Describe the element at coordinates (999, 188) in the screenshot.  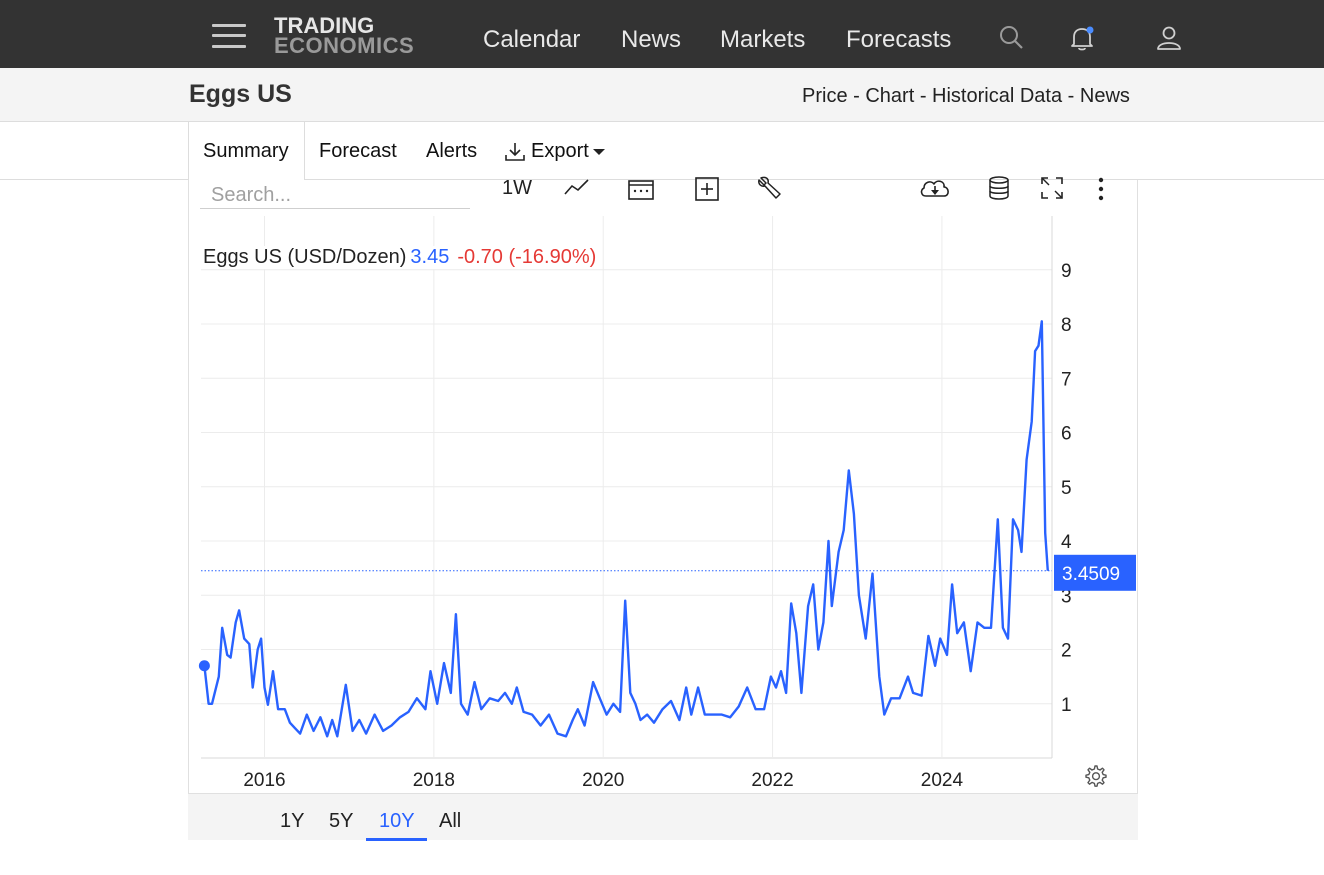
I see `database-icon` at that location.